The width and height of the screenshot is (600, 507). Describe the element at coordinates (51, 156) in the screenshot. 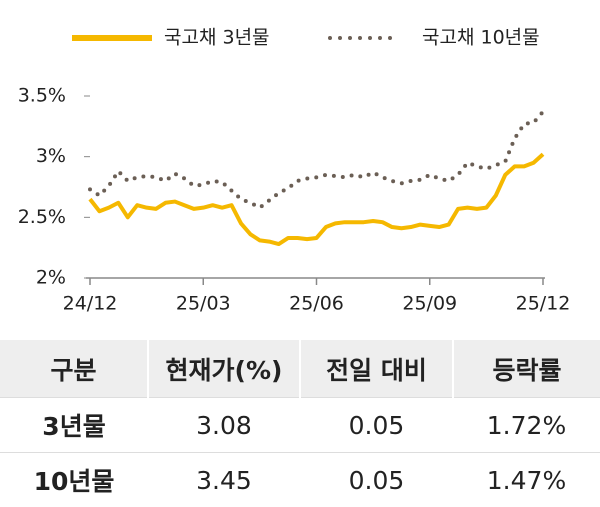

I see `y-tick-label: 3%` at that location.